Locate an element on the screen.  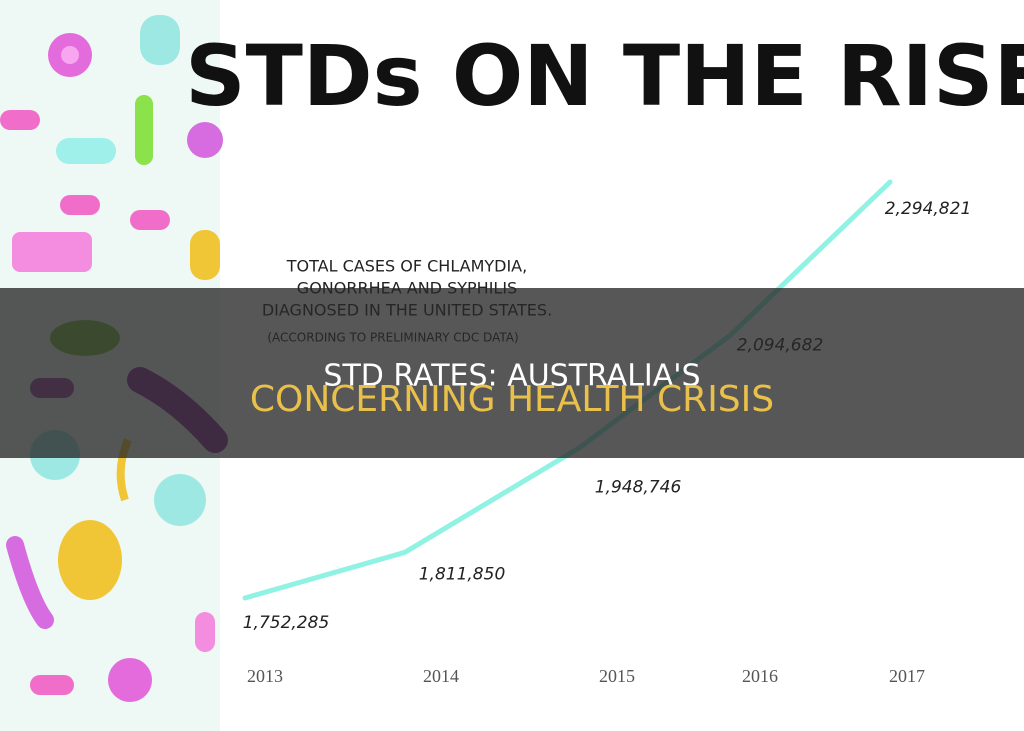
banner-line1: STD RATES: AUSTRALIA'S is located at coordinates (511, 376).